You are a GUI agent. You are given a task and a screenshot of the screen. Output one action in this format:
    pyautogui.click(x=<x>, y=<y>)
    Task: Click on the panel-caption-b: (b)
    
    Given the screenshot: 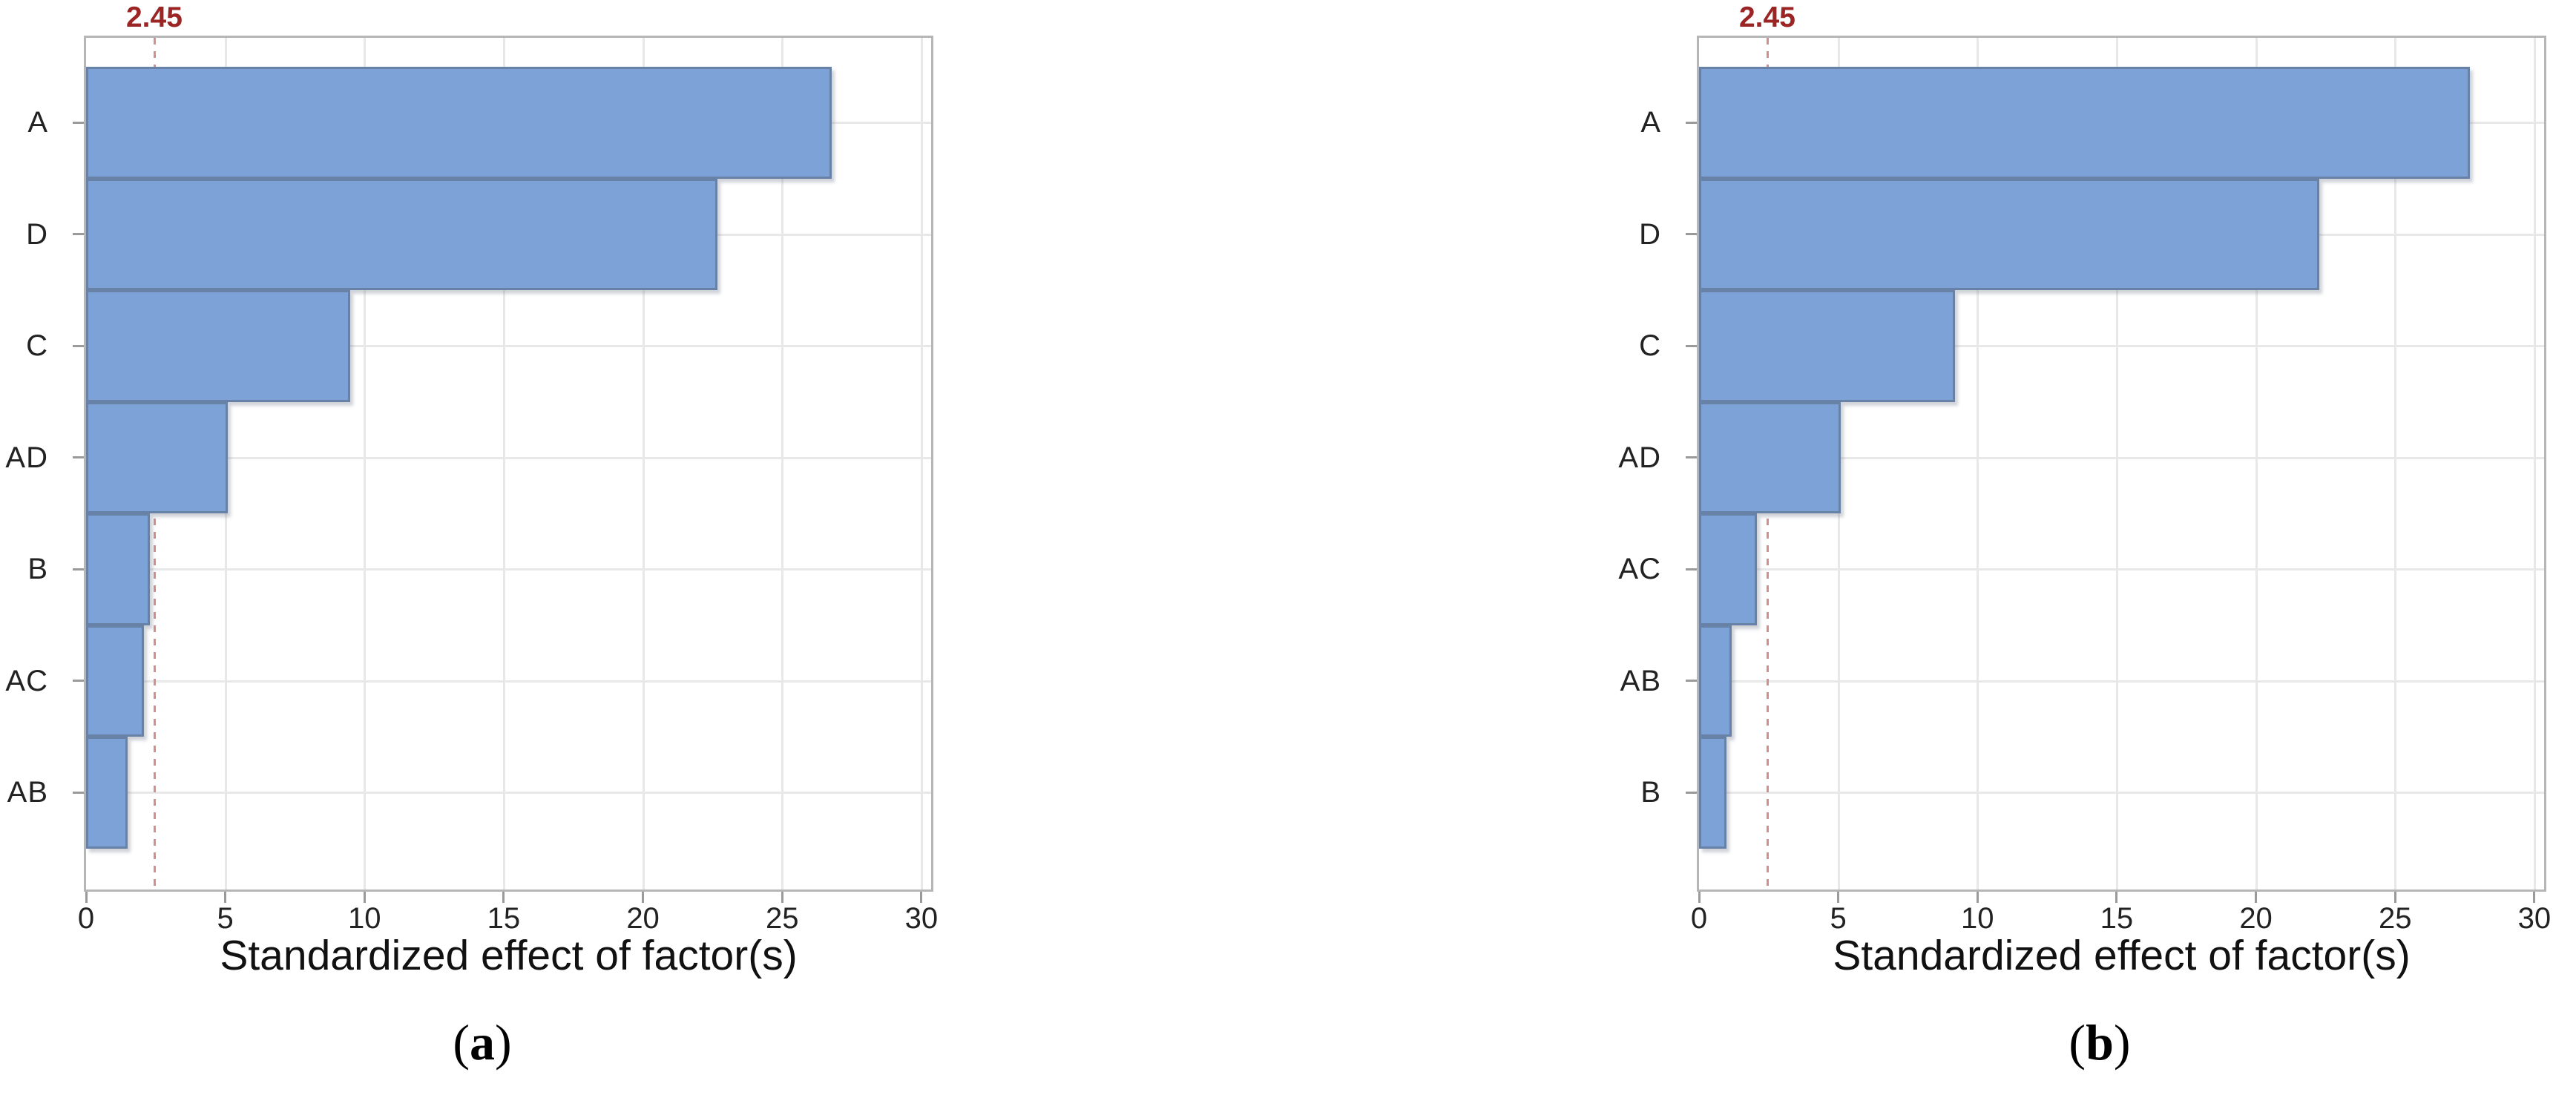 What is the action you would take?
    pyautogui.click(x=2099, y=1042)
    